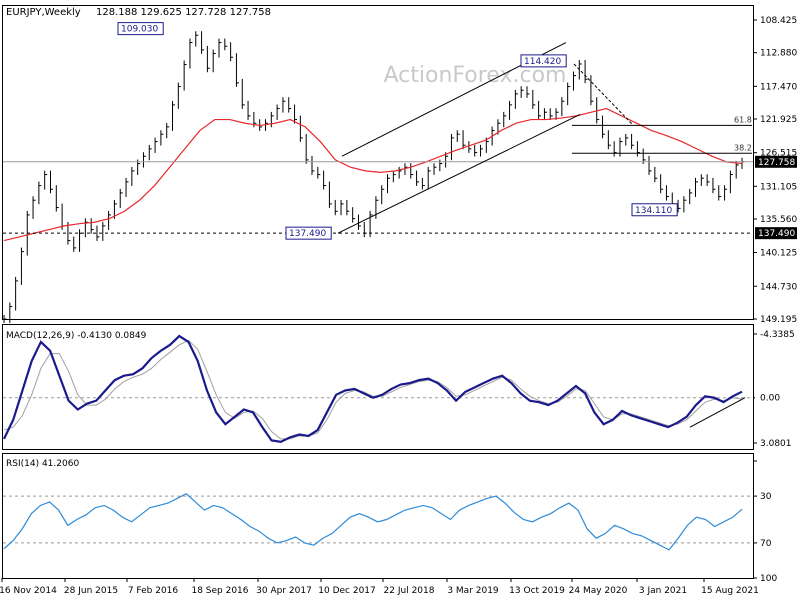 This screenshot has width=800, height=600. I want to click on label-137490: 137.490, so click(307, 234).